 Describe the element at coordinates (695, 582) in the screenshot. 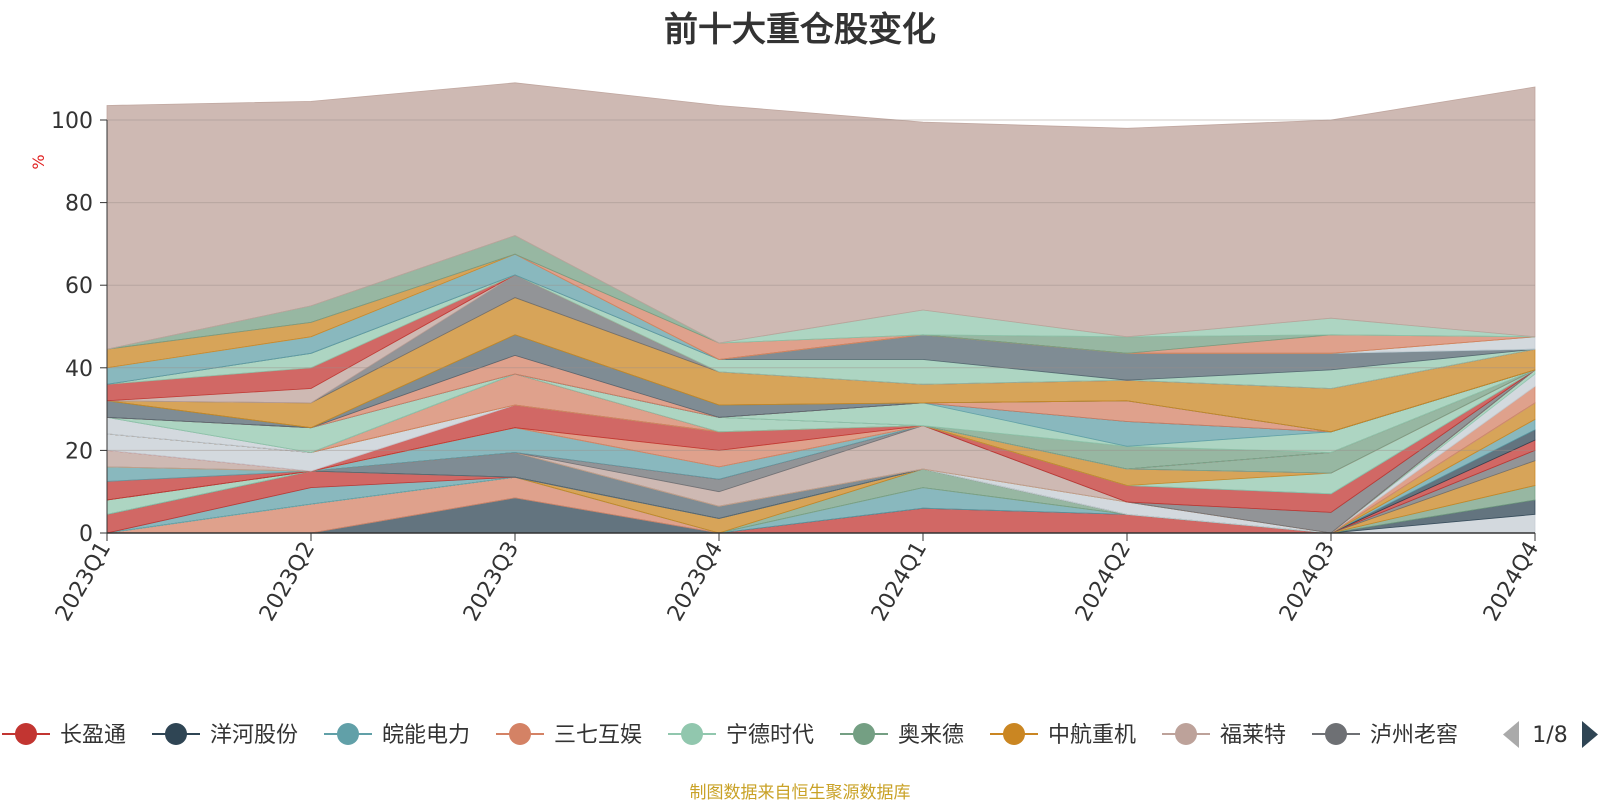

I see `x-tick-label-3: 2023Q4` at that location.